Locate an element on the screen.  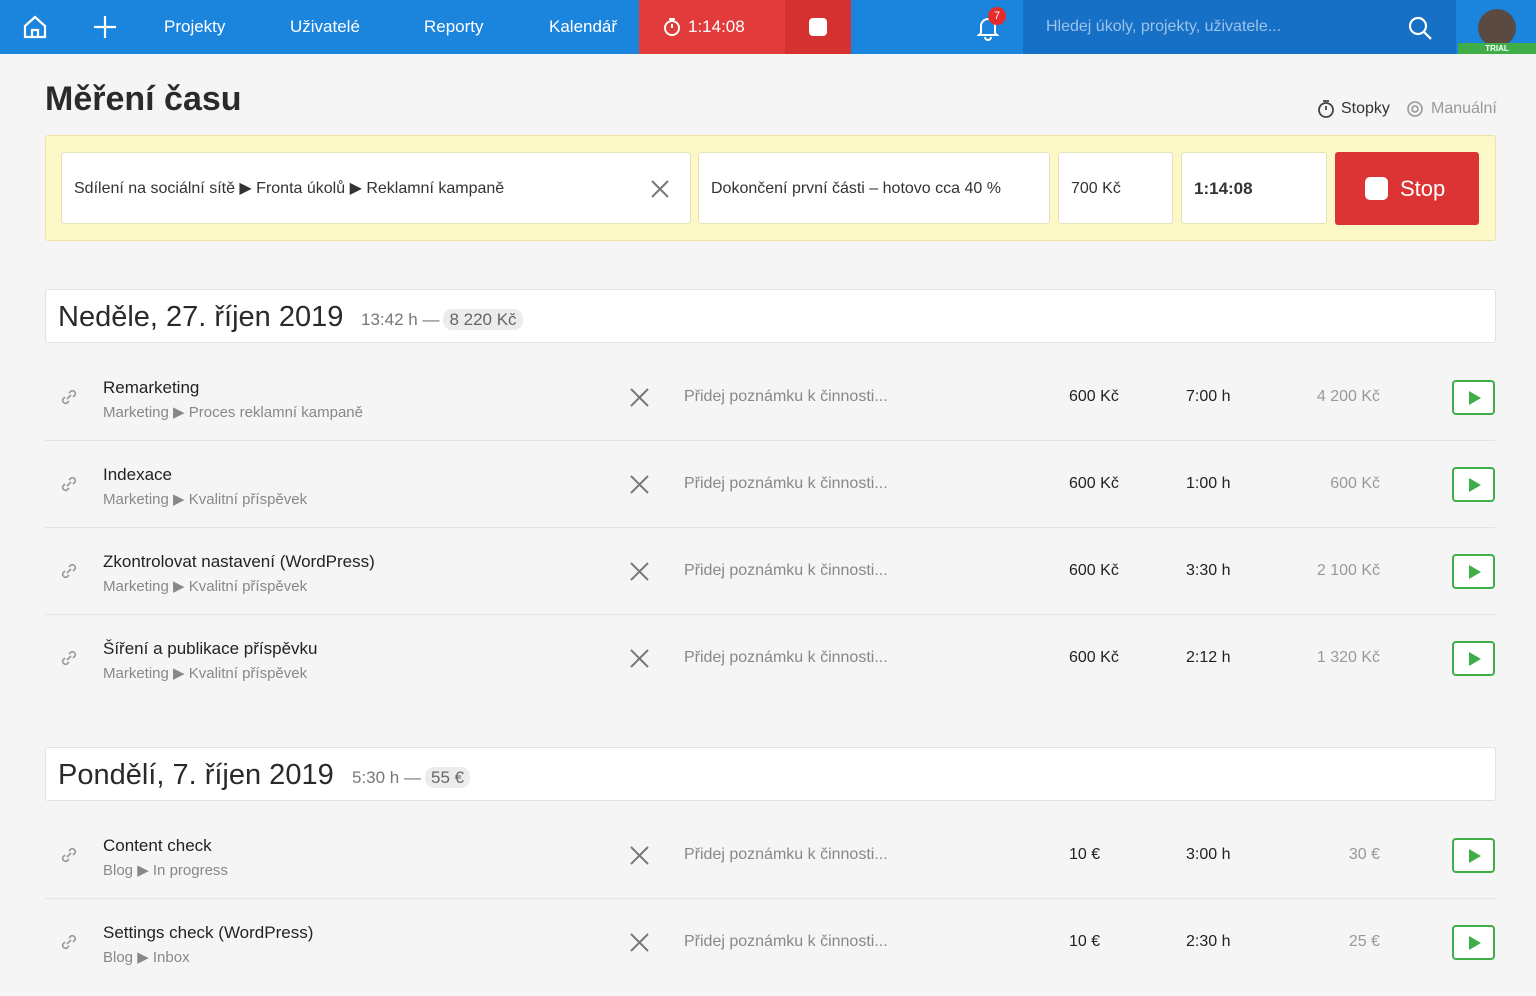
entry-duration: 2:30 h is located at coordinates (1208, 941).